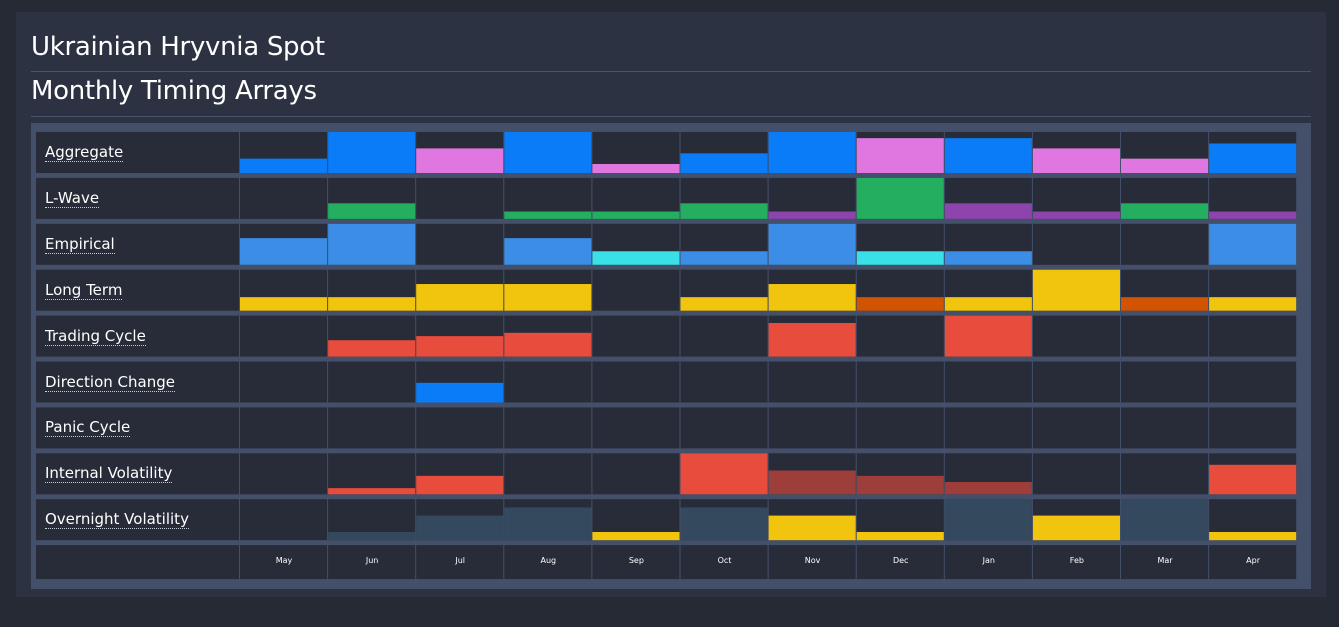  I want to click on month-tick-label: May, so click(284, 560).